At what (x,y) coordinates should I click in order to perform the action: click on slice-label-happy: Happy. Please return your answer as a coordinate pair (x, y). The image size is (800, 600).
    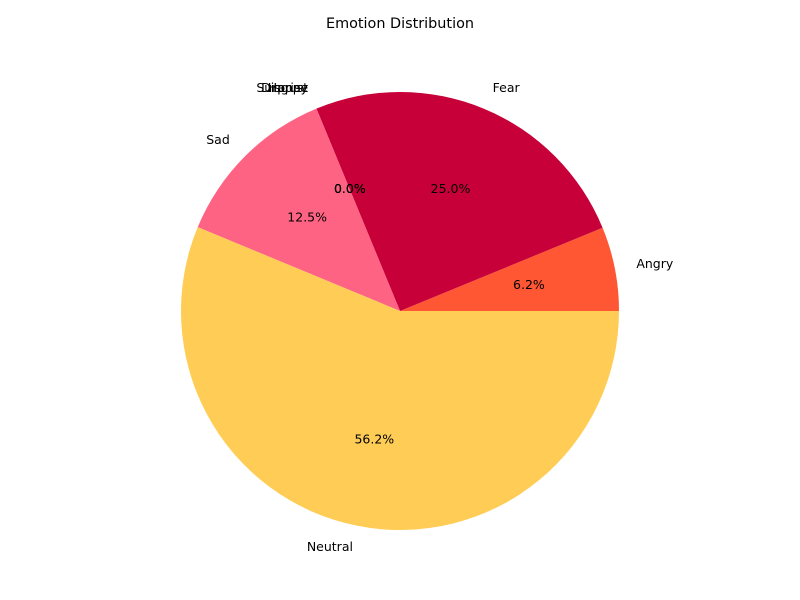
    Looking at the image, I should click on (288, 87).